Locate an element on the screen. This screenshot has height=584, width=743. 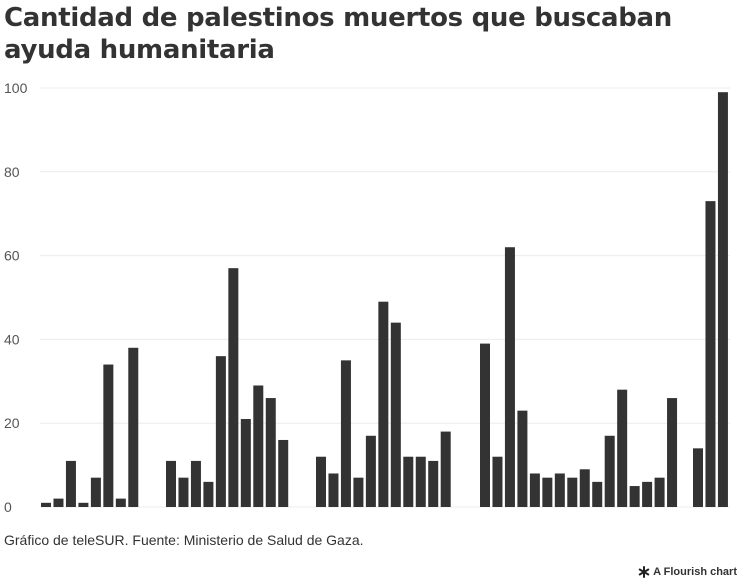
y-tick-label: 20 is located at coordinates (12, 423).